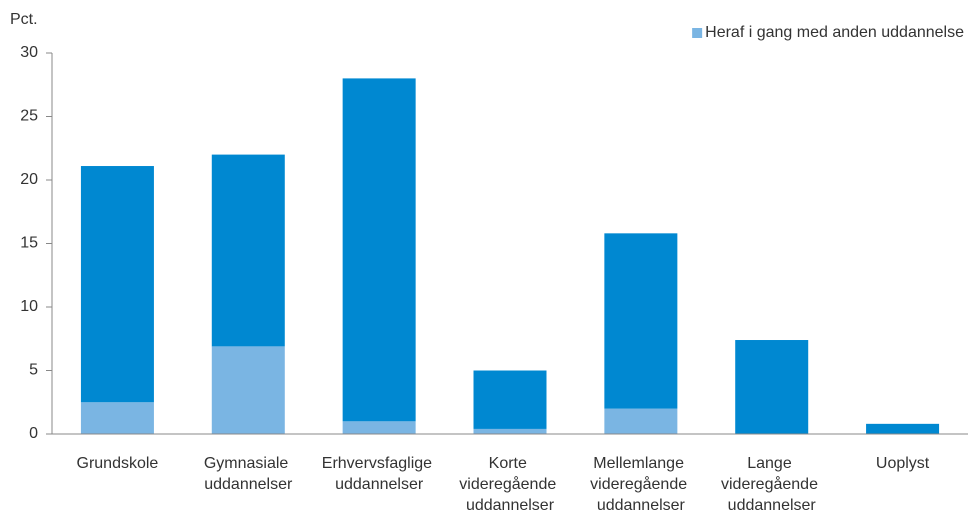  I want to click on legend-swatch, so click(697, 33).